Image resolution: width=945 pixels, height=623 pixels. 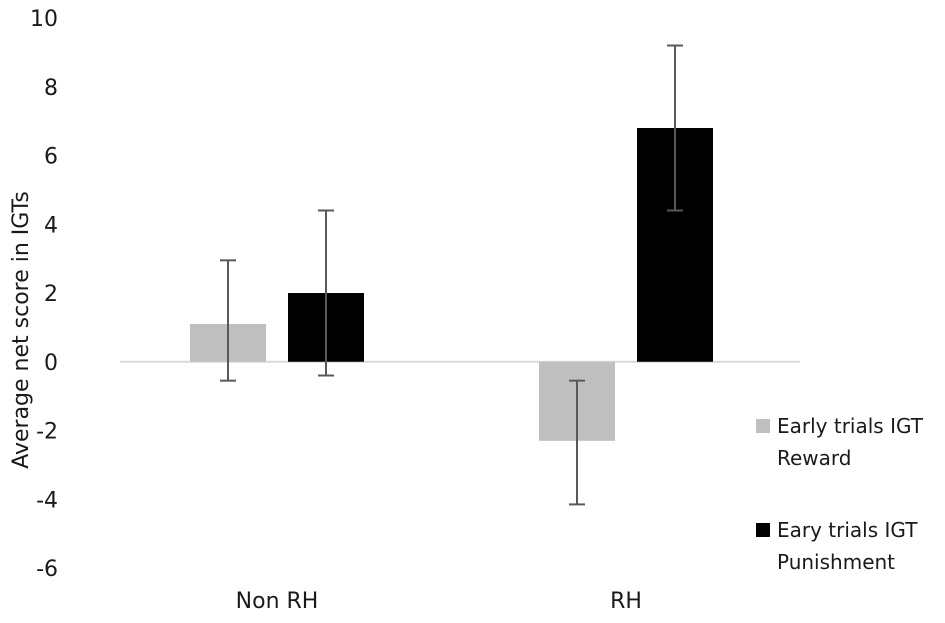 What do you see at coordinates (840, 442) in the screenshot?
I see `legend-item: Early trials IGT Reward` at bounding box center [840, 442].